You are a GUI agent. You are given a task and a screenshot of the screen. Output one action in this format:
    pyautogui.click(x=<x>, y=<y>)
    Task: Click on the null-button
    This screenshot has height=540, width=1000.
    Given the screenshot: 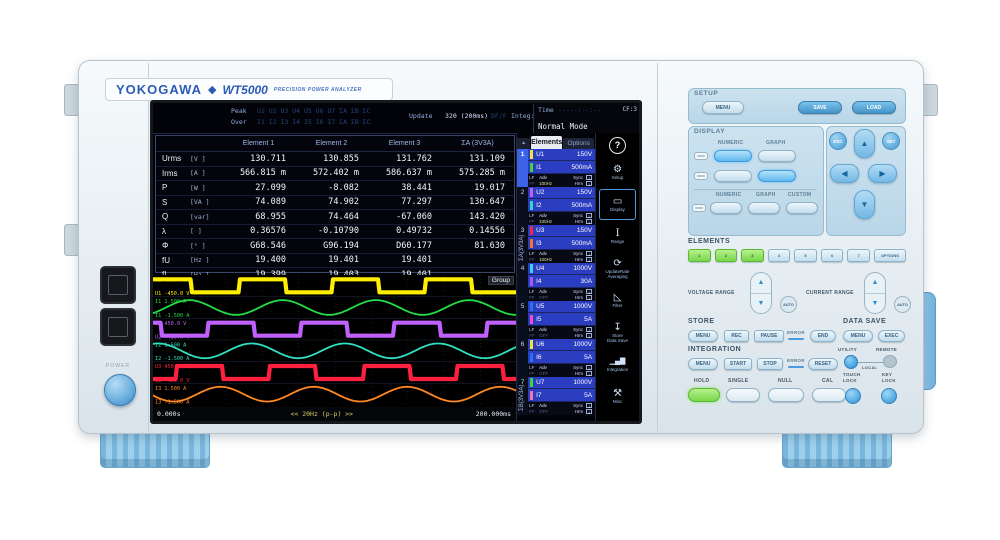 What is the action you would take?
    pyautogui.click(x=786, y=395)
    